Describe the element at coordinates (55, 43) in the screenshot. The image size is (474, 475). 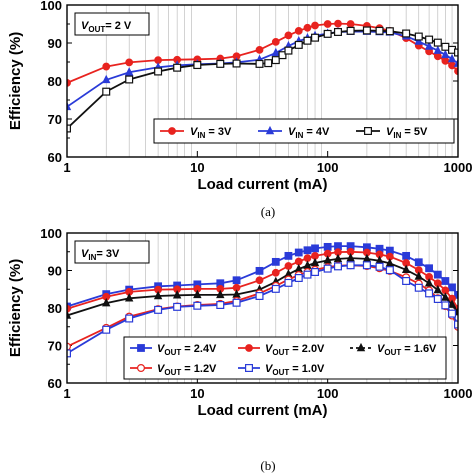
I see `y-tick-label: 90` at that location.